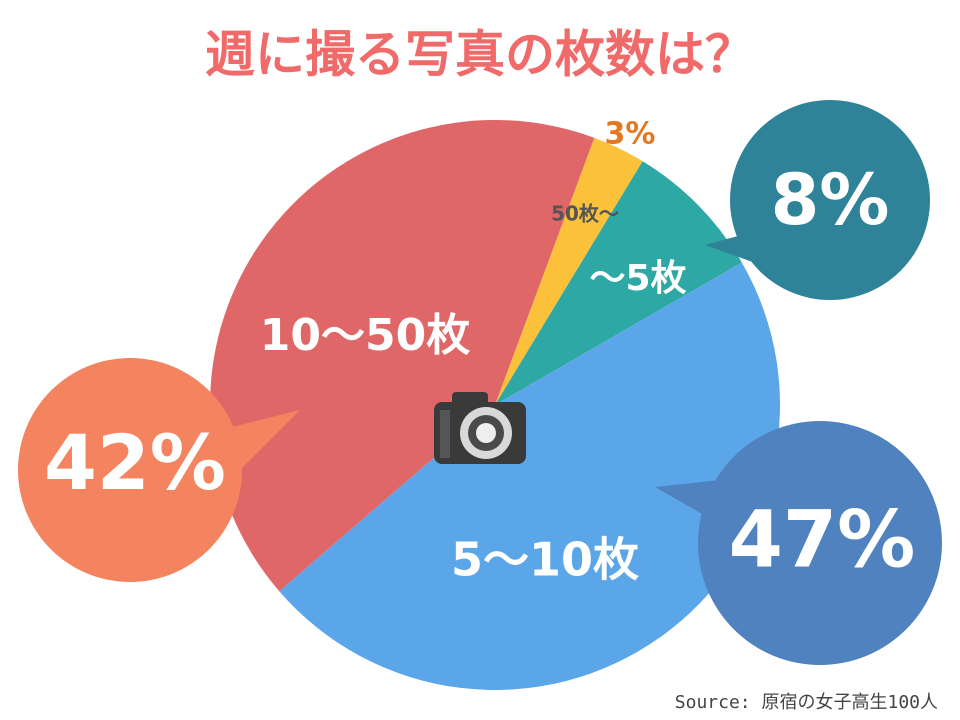  I want to click on value-label: 8%, so click(830, 200).